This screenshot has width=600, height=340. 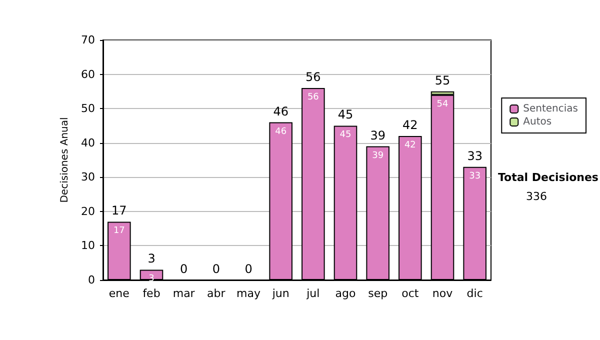 I want to click on x-tick-label: abr, so click(x=216, y=293).